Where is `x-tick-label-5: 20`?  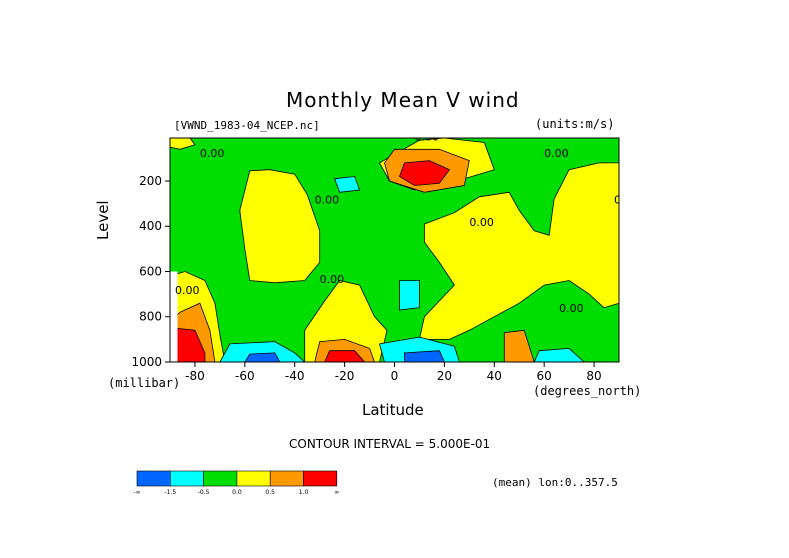
x-tick-label-5: 20 is located at coordinates (444, 376).